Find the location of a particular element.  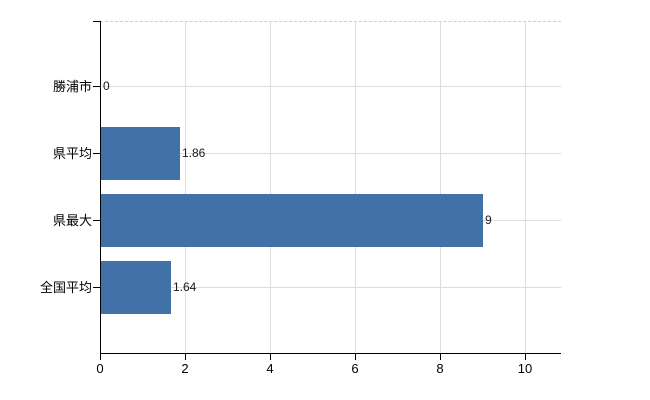

value-label-0: 0 is located at coordinates (106, 86).